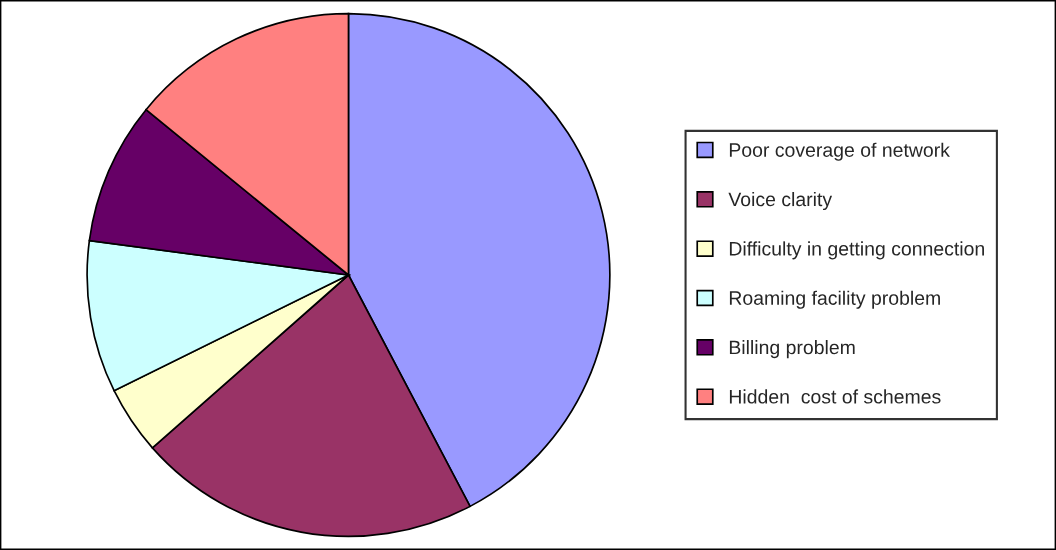  Describe the element at coordinates (856, 250) in the screenshot. I see `legend-label: Difficulty in getting connection` at that location.